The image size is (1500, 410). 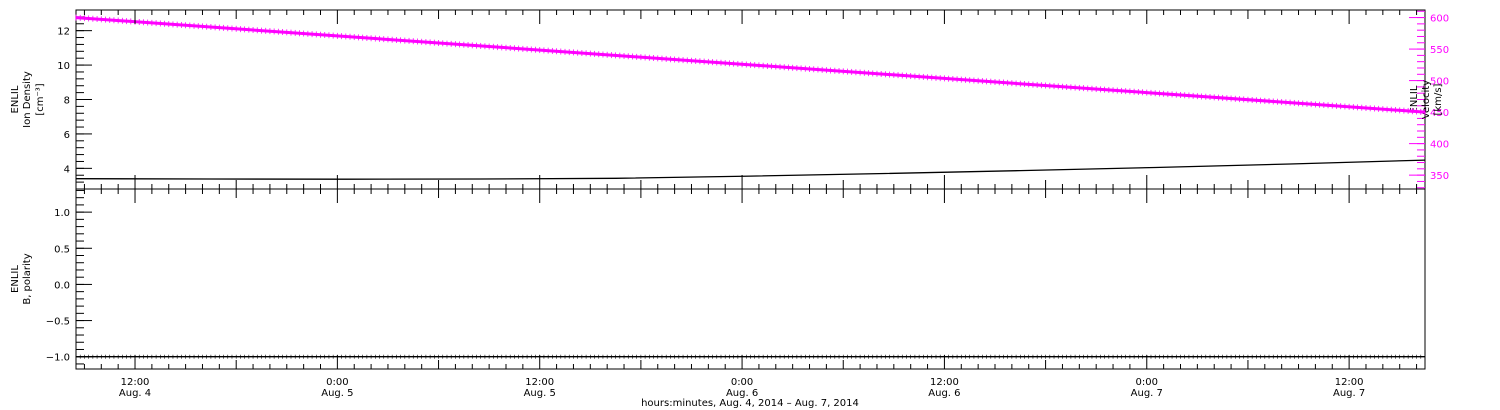 I want to click on y-axis-title-line: [cm⁻³], so click(x=40, y=99).